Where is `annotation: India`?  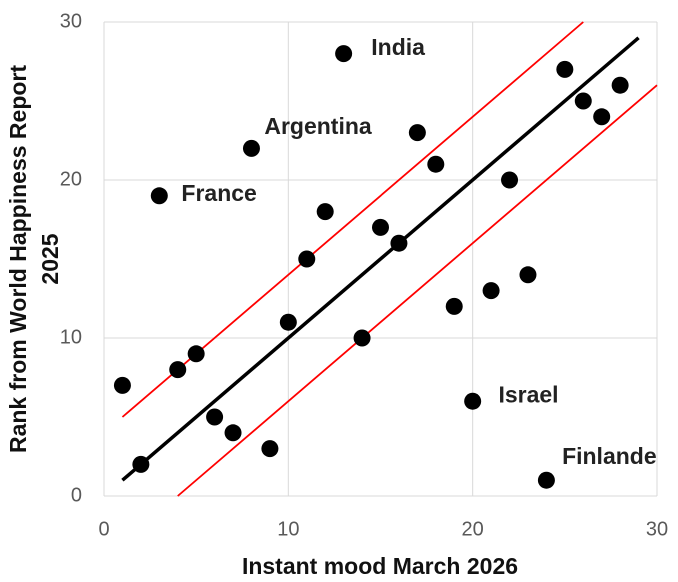 annotation: India is located at coordinates (398, 47).